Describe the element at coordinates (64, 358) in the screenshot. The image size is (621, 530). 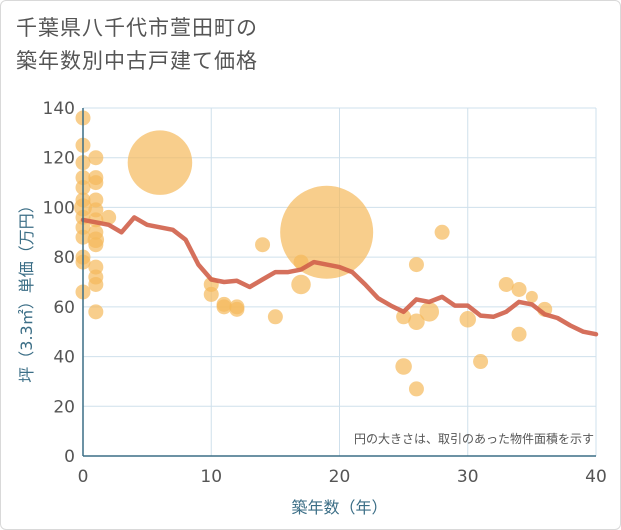
I see `y-tick-label: 40` at that location.